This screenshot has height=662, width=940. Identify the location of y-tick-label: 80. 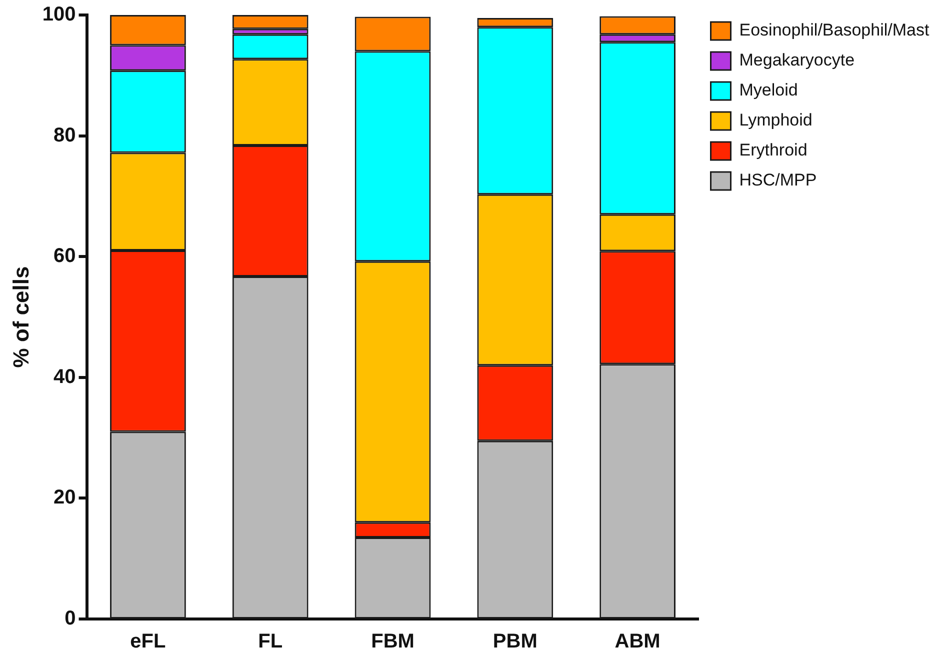
(65, 135).